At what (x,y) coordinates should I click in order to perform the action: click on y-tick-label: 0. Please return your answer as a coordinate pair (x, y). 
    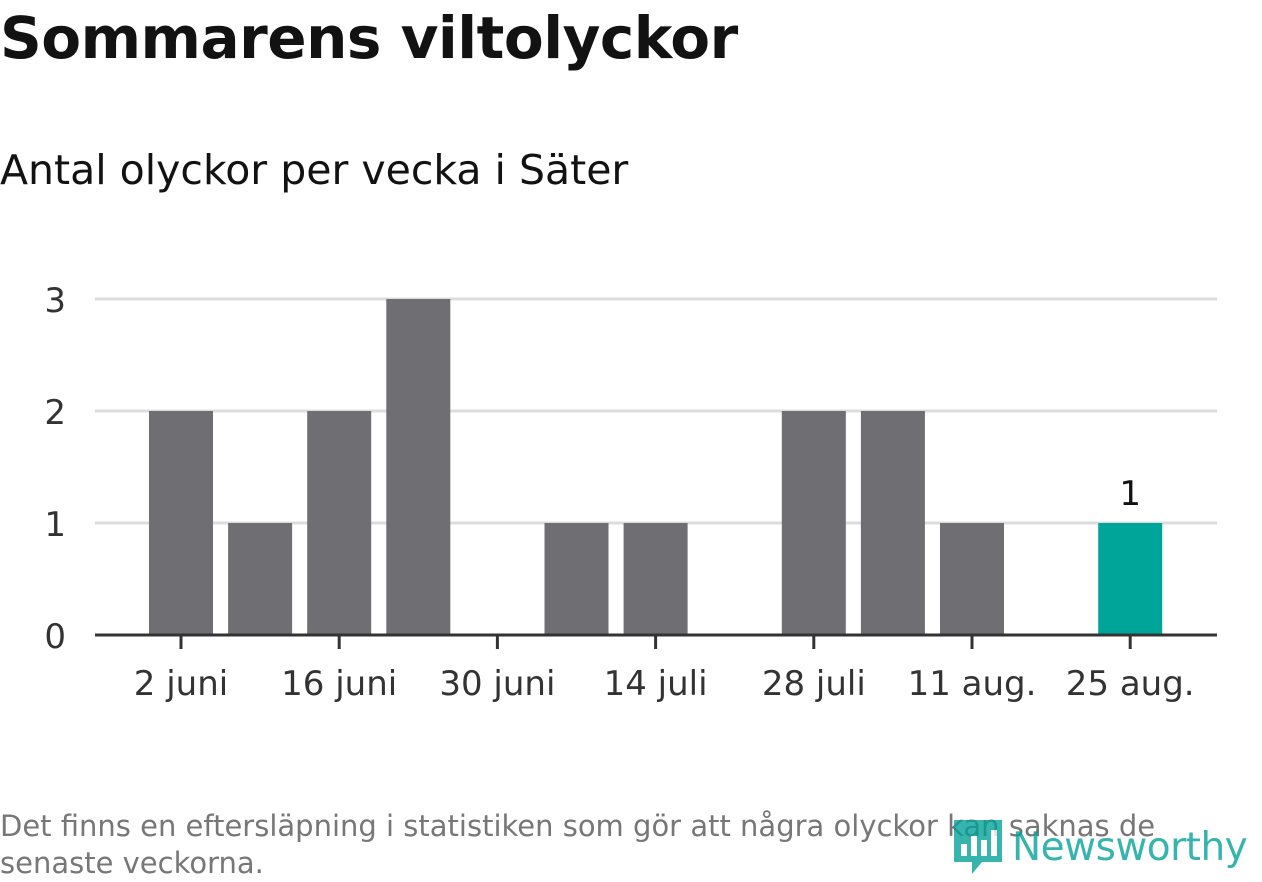
    Looking at the image, I should click on (55, 637).